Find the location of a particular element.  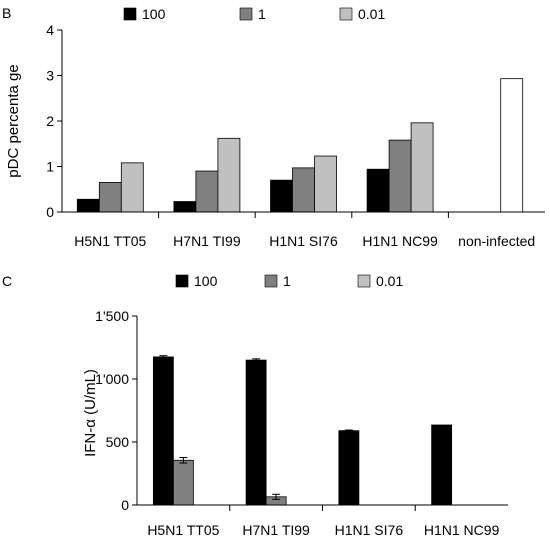

y-tick-label-c: 500 is located at coordinates (118, 442).